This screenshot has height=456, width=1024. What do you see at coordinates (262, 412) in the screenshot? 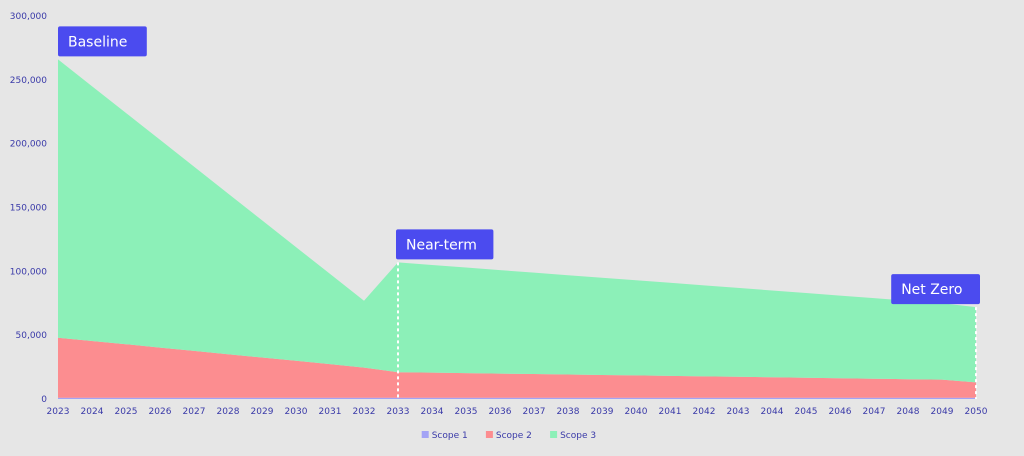
I see `x-tick-label: 2029` at bounding box center [262, 412].